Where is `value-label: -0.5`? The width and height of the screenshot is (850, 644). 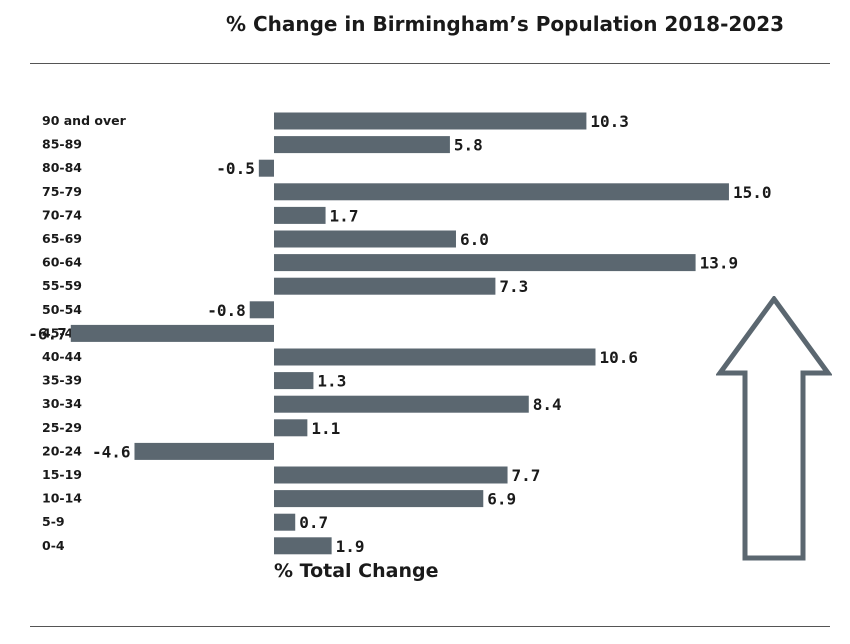 value-label: -0.5 is located at coordinates (235, 168).